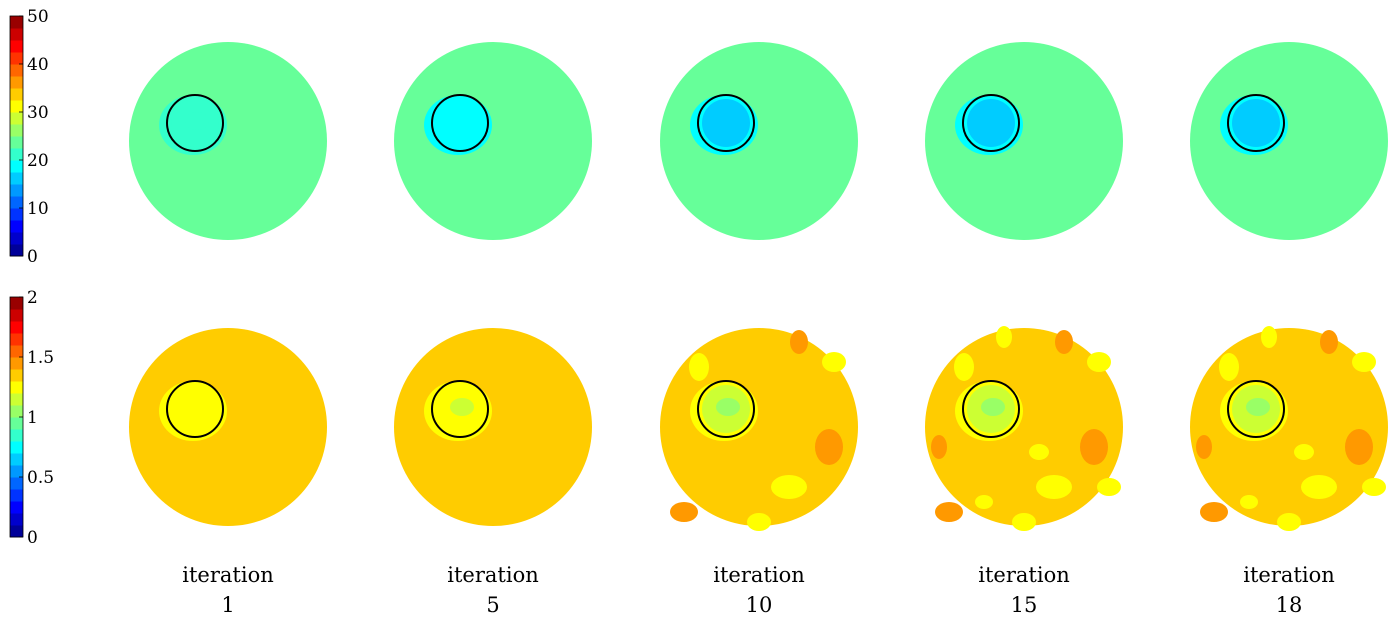 This screenshot has height=620, width=1395. I want to click on colorbar-tick-label: 0, so click(32, 257).